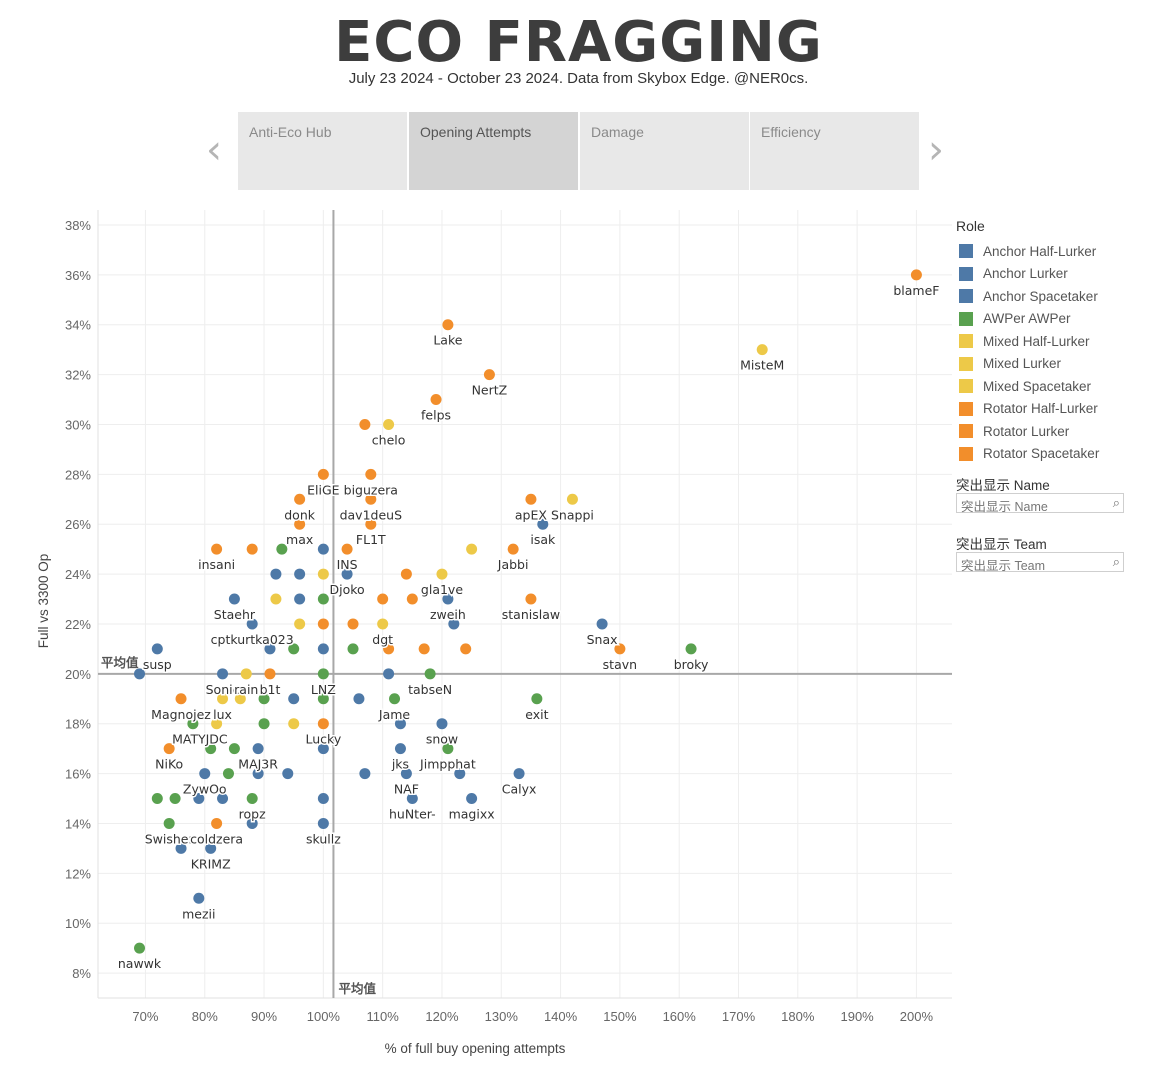 Image resolution: width=1157 pixels, height=1080 pixels. What do you see at coordinates (78, 774) in the screenshot?
I see `y-tick-label: 16%` at bounding box center [78, 774].